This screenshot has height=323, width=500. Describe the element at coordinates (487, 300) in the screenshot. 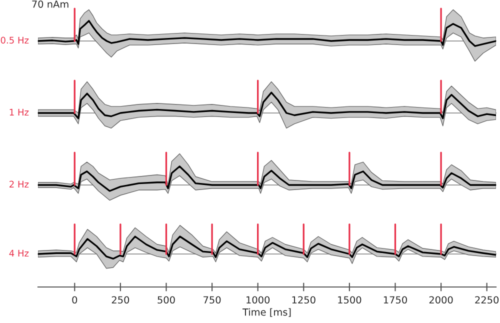

I see `x-tick-label: 2250` at that location.